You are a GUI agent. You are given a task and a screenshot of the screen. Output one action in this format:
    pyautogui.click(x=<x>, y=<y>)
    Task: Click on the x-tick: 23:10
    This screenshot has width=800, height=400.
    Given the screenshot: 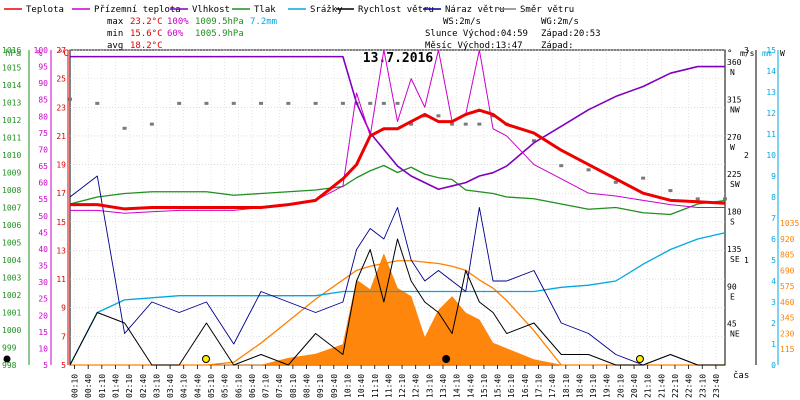 What is the action you would take?
    pyautogui.click(x=702, y=386)
    